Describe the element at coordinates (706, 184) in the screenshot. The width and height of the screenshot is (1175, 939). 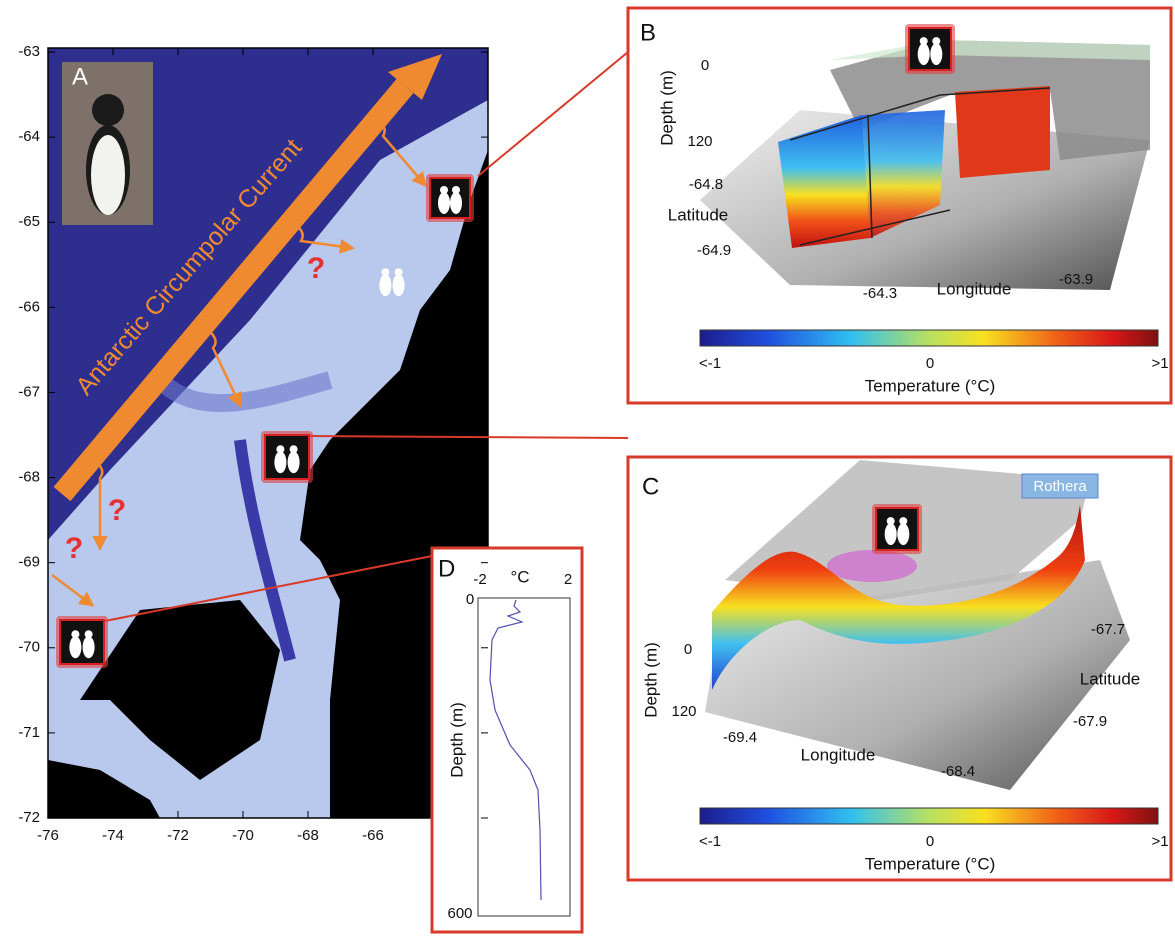
I see `tick-label: -64.8` at that location.